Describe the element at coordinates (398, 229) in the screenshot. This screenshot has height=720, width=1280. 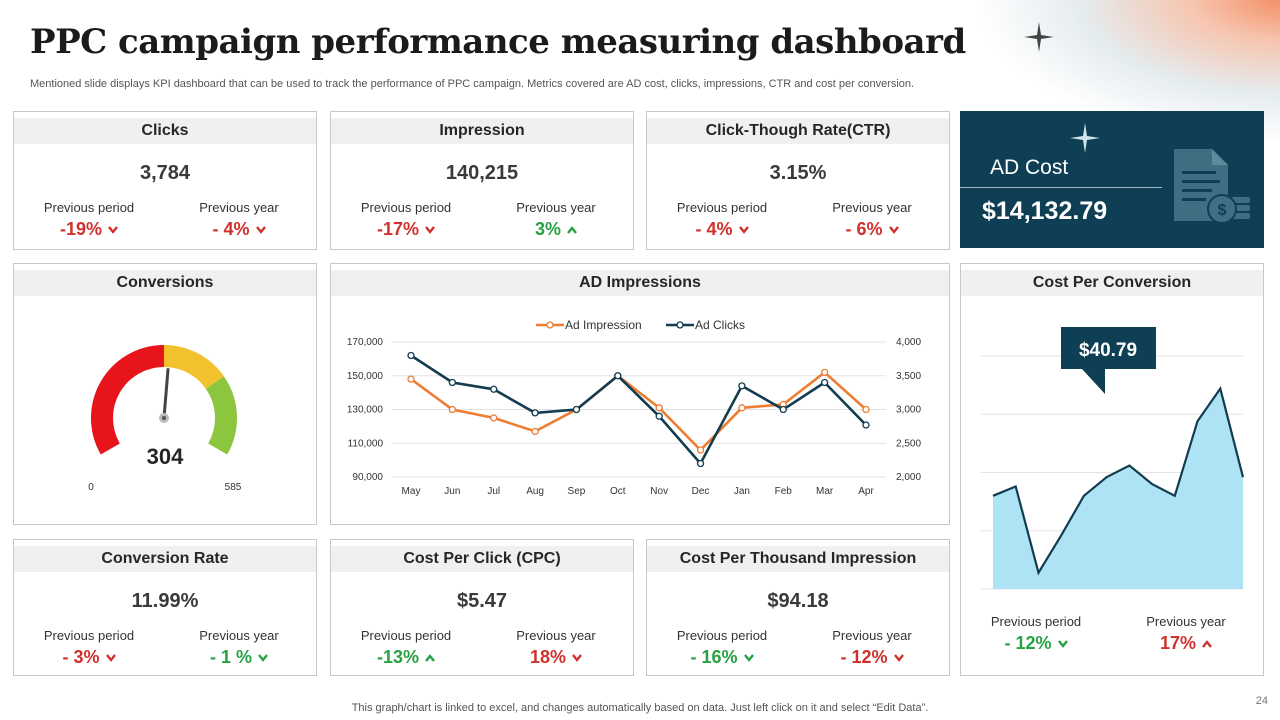
I see `previous-period-value: -17%` at that location.